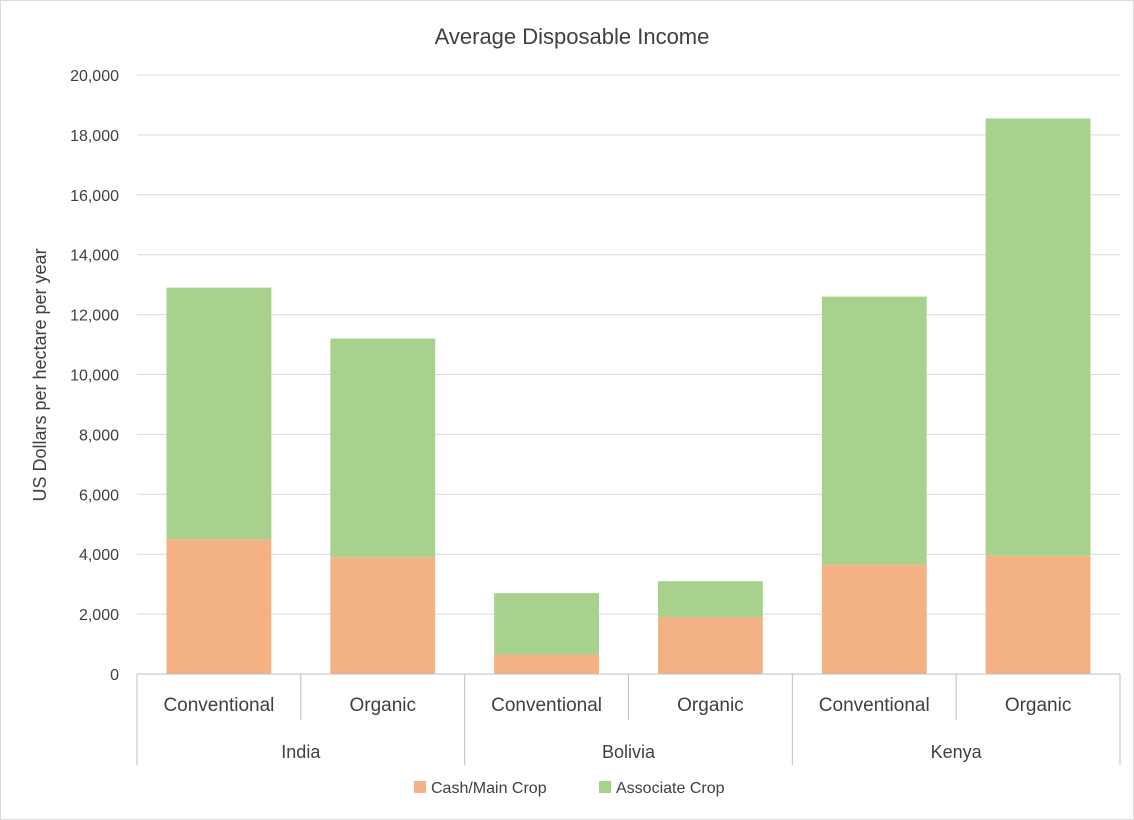 The height and width of the screenshot is (820, 1134). Describe the element at coordinates (99, 435) in the screenshot. I see `y-tick-label: 8,000` at that location.